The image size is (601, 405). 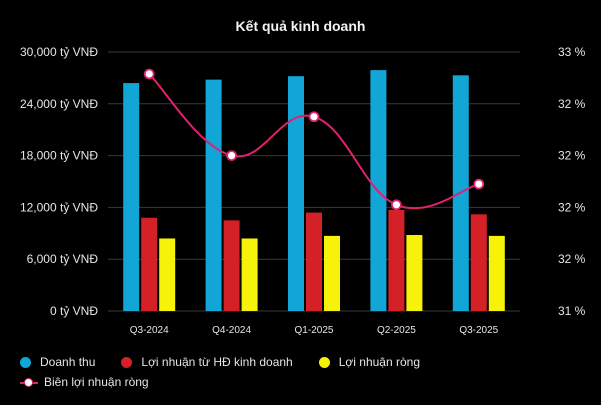 What do you see at coordinates (63, 259) in the screenshot?
I see `y-left-tick-label: 6,000 tỷ VNĐ` at bounding box center [63, 259].